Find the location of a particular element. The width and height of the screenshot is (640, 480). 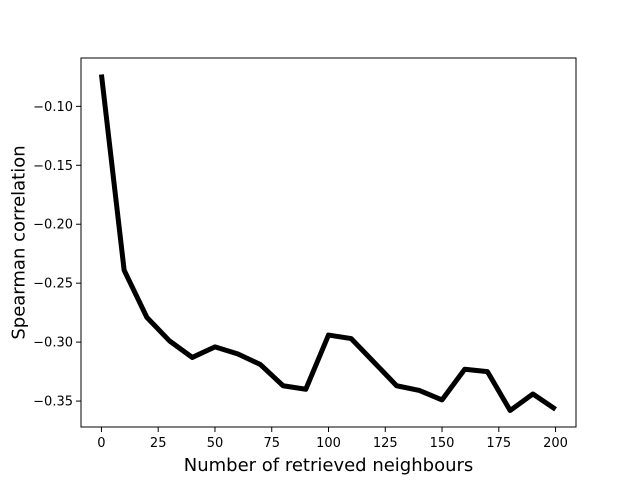

x-tick-label: 150 is located at coordinates (442, 443).